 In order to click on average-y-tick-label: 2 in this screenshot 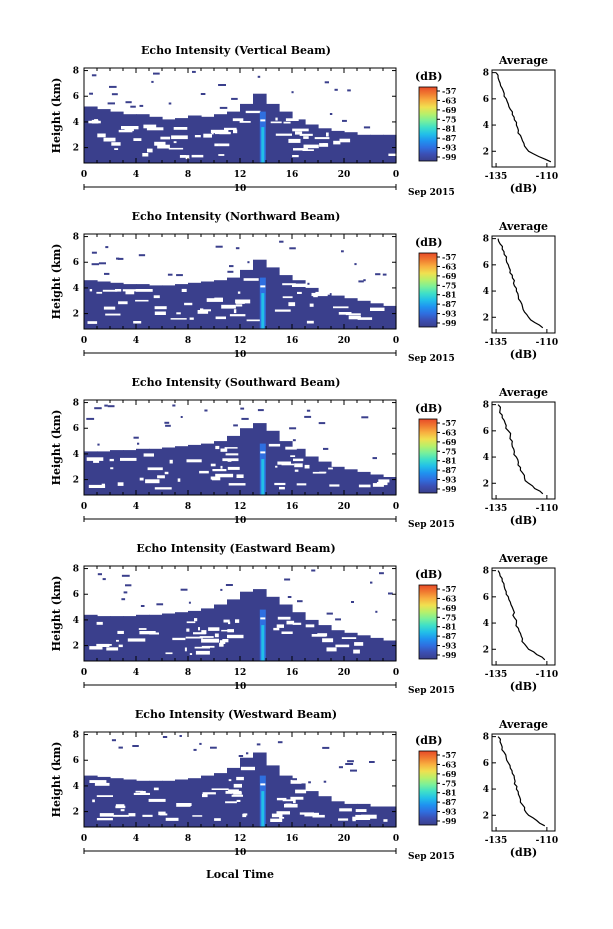, I will do `click(486, 816)`.